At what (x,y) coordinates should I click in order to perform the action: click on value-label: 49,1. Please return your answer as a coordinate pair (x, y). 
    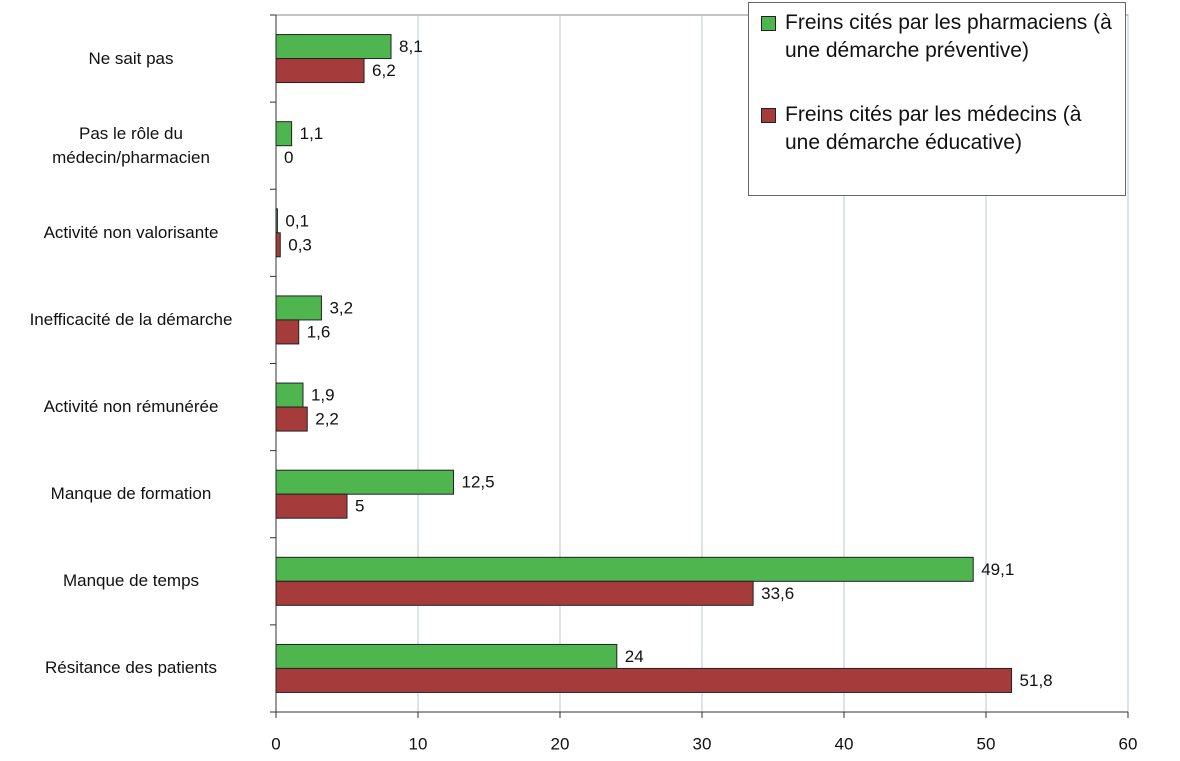
    Looking at the image, I should click on (997, 569).